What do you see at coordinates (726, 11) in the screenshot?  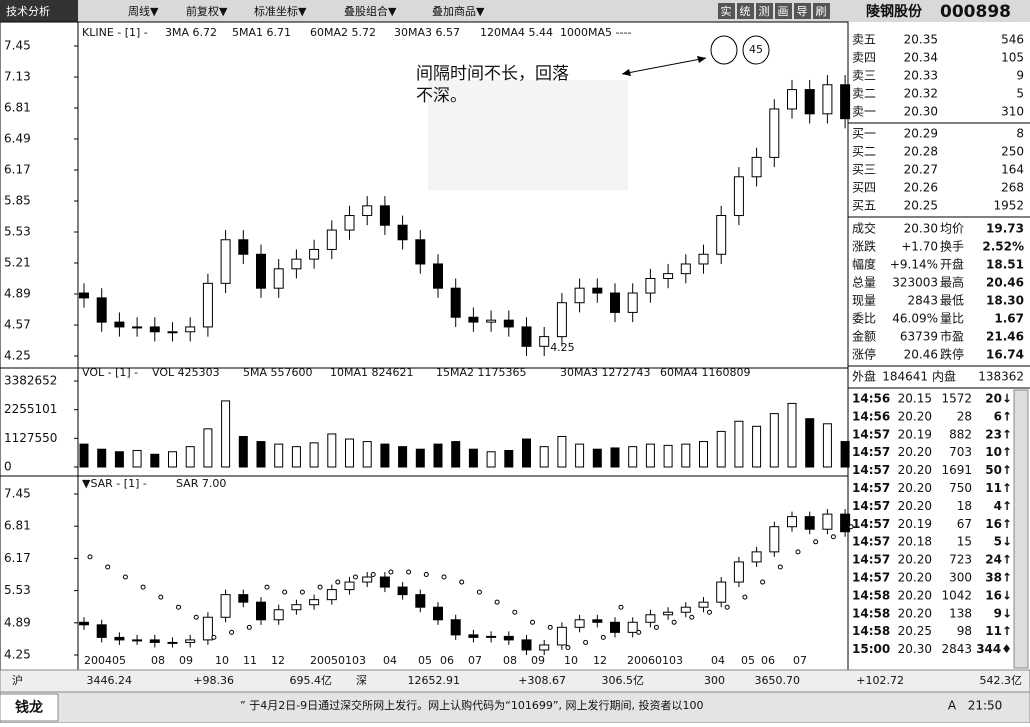 I see `tool-label: 实` at bounding box center [726, 11].